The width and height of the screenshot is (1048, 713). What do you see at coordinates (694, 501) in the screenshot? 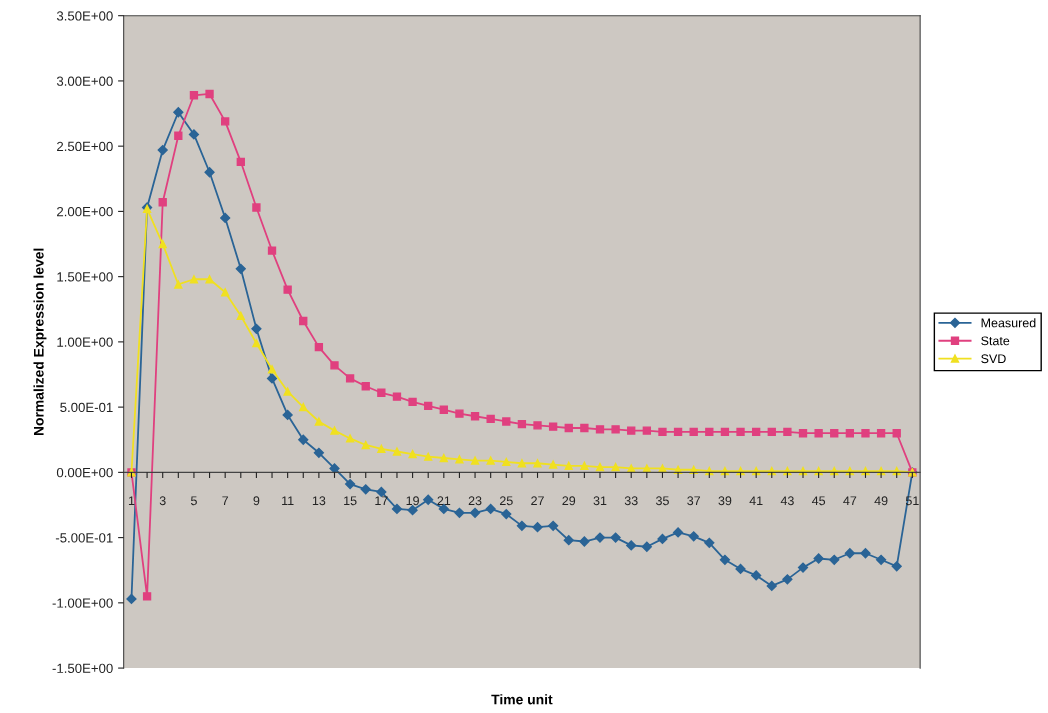
I see `x-tick-label: 37` at bounding box center [694, 501].